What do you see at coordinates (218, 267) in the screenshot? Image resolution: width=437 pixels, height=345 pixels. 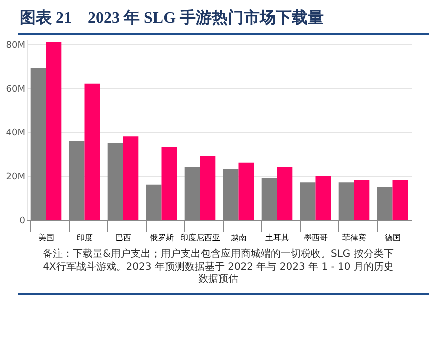 I see `text: 备注：下载量&用户支出；用户支出包含应用商城端的一切税收。SLG 按分类下4X行军战斗游戏。2023 年预测数据基于 2022 年与 2023 年 1 - 10 月的历史数据预估` at bounding box center [218, 267].